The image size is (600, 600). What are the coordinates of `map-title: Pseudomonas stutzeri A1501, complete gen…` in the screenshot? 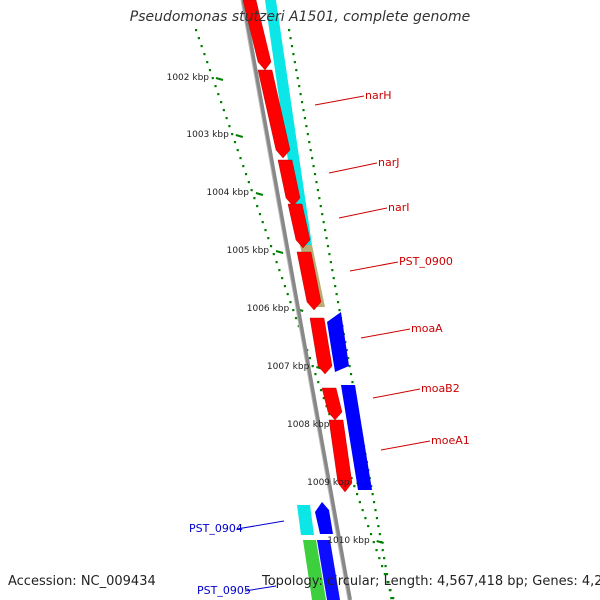 It's located at (300, 17).